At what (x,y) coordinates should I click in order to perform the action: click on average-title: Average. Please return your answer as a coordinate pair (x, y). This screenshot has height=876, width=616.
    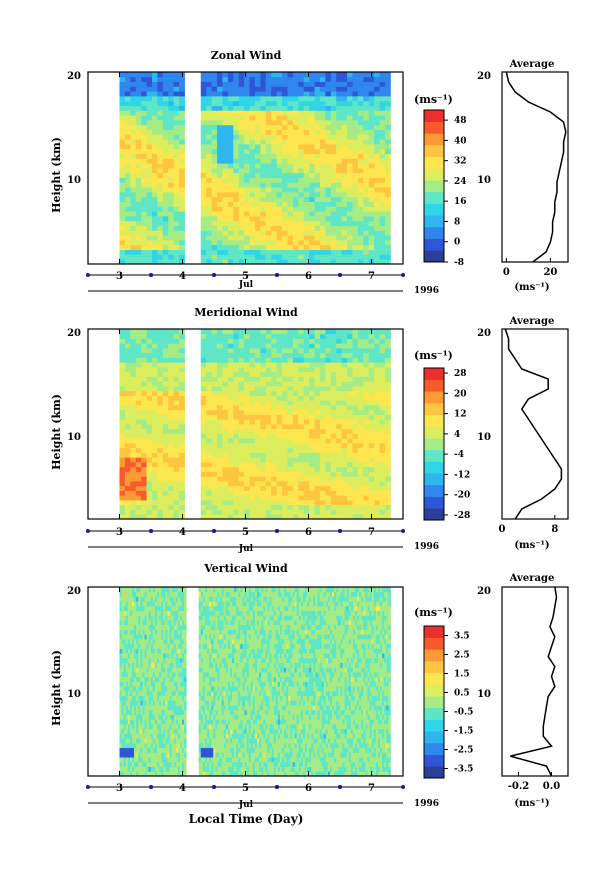
    Looking at the image, I should click on (532, 321).